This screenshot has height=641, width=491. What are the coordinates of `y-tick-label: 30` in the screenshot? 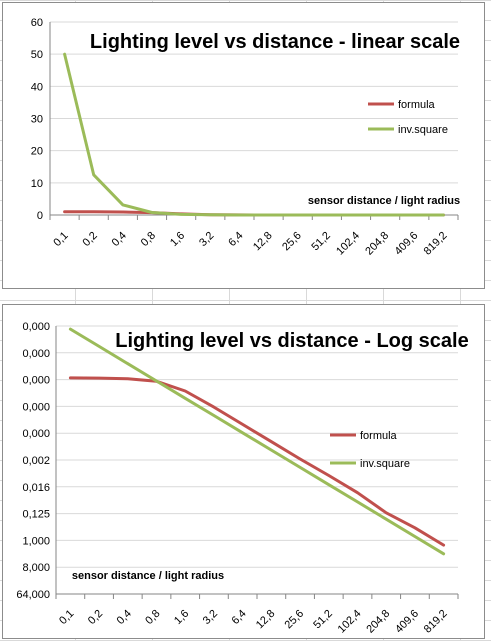 It's located at (37, 120).